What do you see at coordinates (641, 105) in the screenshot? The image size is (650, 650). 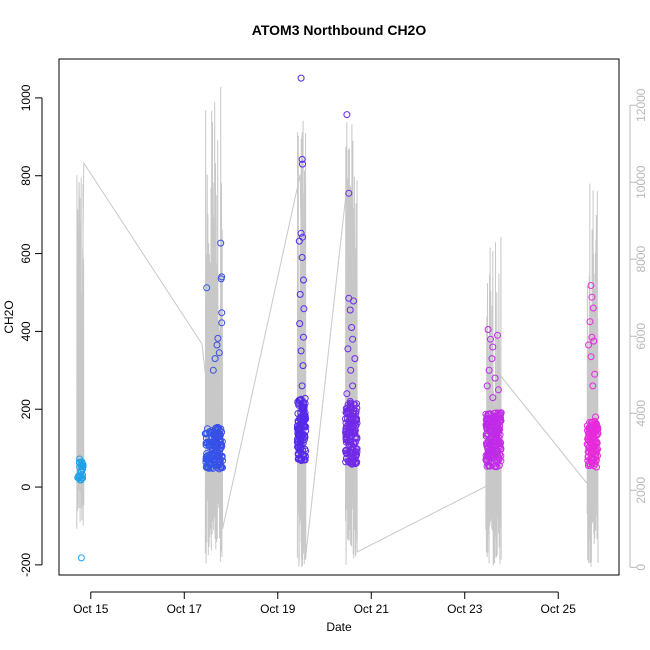 I see `y2-tick-label: 12000` at bounding box center [641, 105].